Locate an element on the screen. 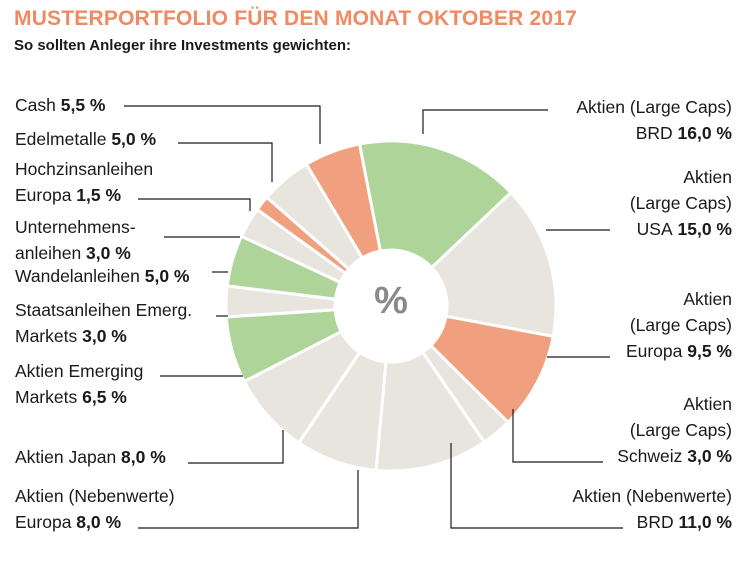 The image size is (750, 562). slice-value-12: 1,5 % is located at coordinates (96, 195).